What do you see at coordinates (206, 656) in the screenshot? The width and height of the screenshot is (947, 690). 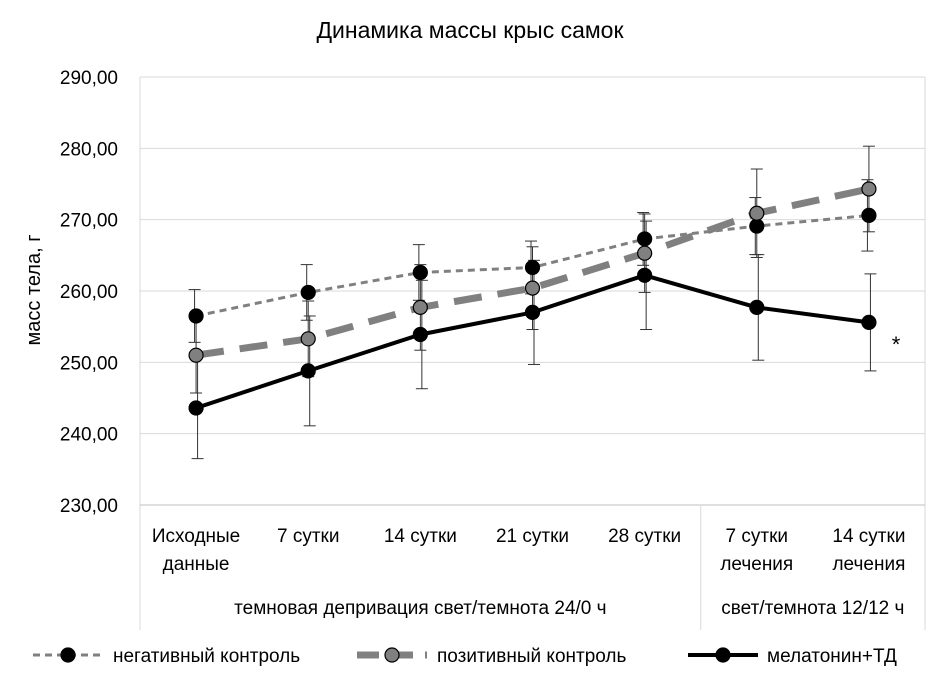 I see `legend-label: негативный контроль` at bounding box center [206, 656].